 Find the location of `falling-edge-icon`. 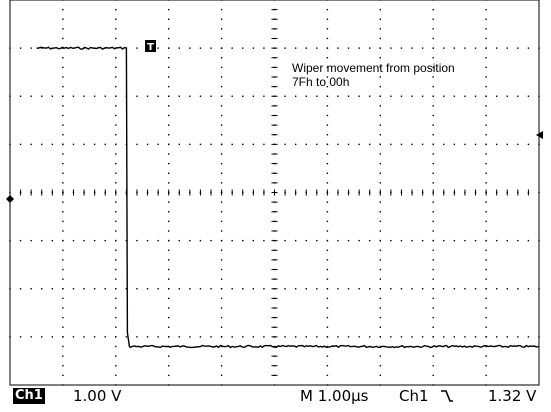

falling-edge-icon is located at coordinates (447, 396).